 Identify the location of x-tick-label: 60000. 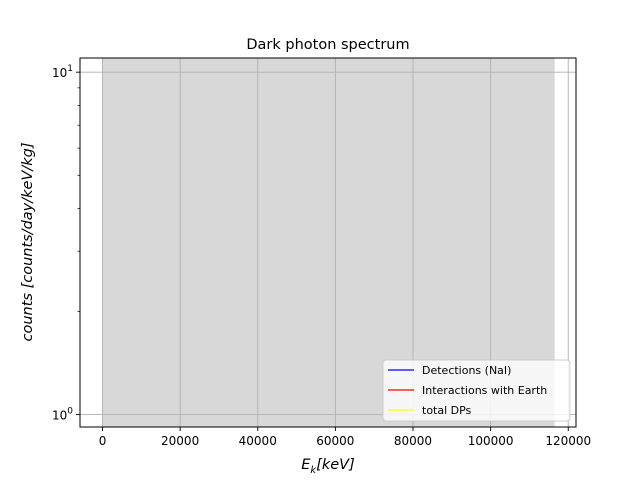
(335, 441).